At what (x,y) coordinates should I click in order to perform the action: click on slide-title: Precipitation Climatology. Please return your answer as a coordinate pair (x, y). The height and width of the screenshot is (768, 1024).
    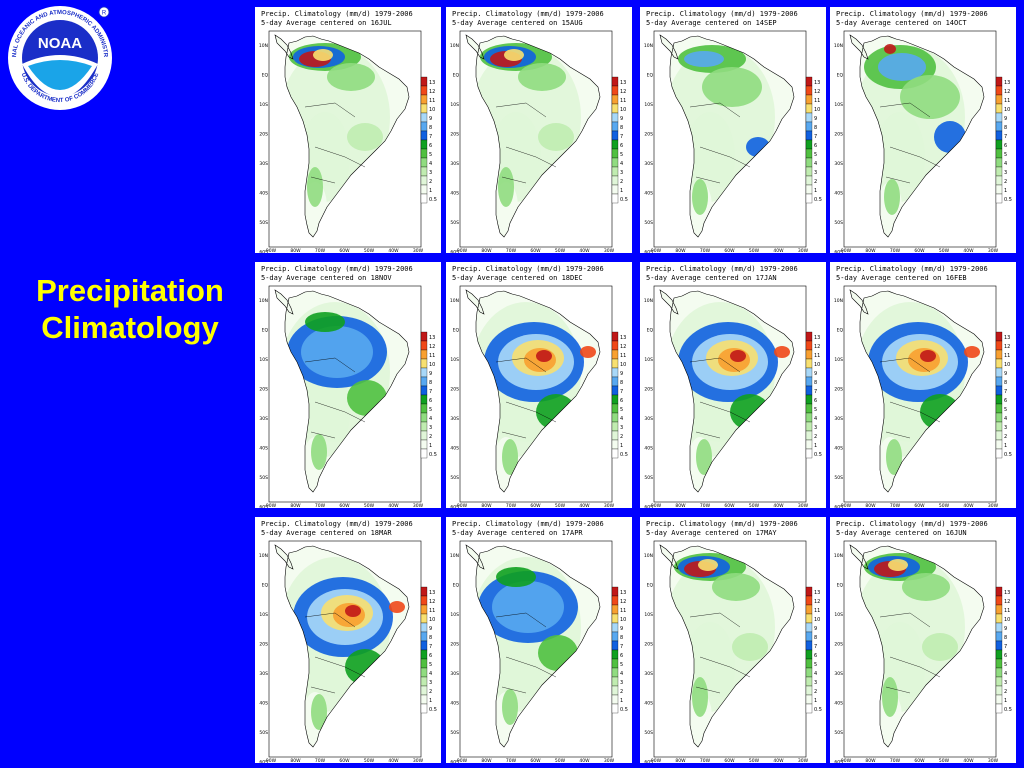
    Looking at the image, I should click on (130, 309).